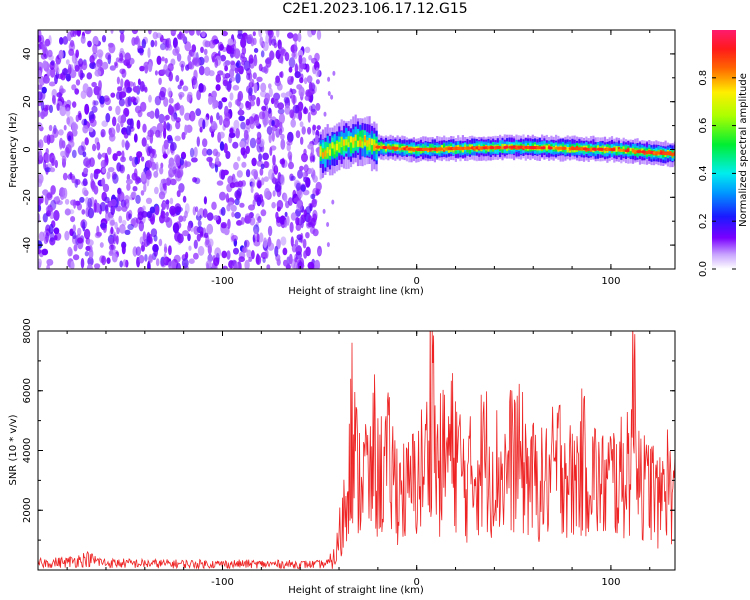  What do you see at coordinates (417, 281) in the screenshot?
I see `x-tick-label: 0` at bounding box center [417, 281].